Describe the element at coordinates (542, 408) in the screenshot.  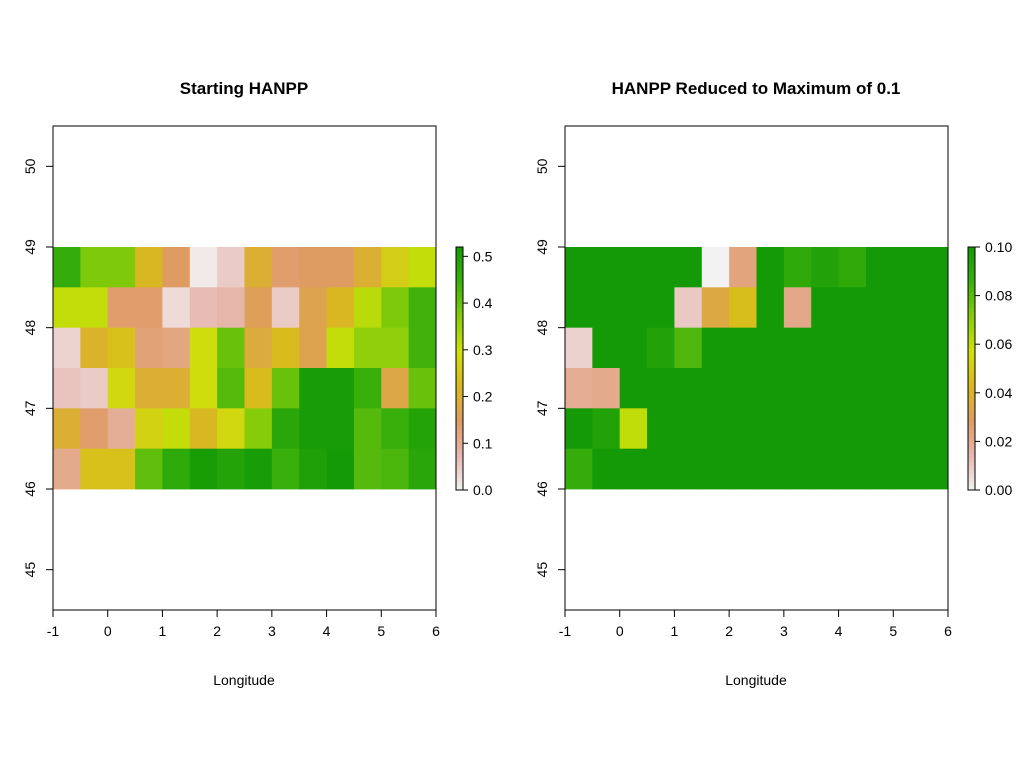
I see `y-tick-label: 47` at that location.